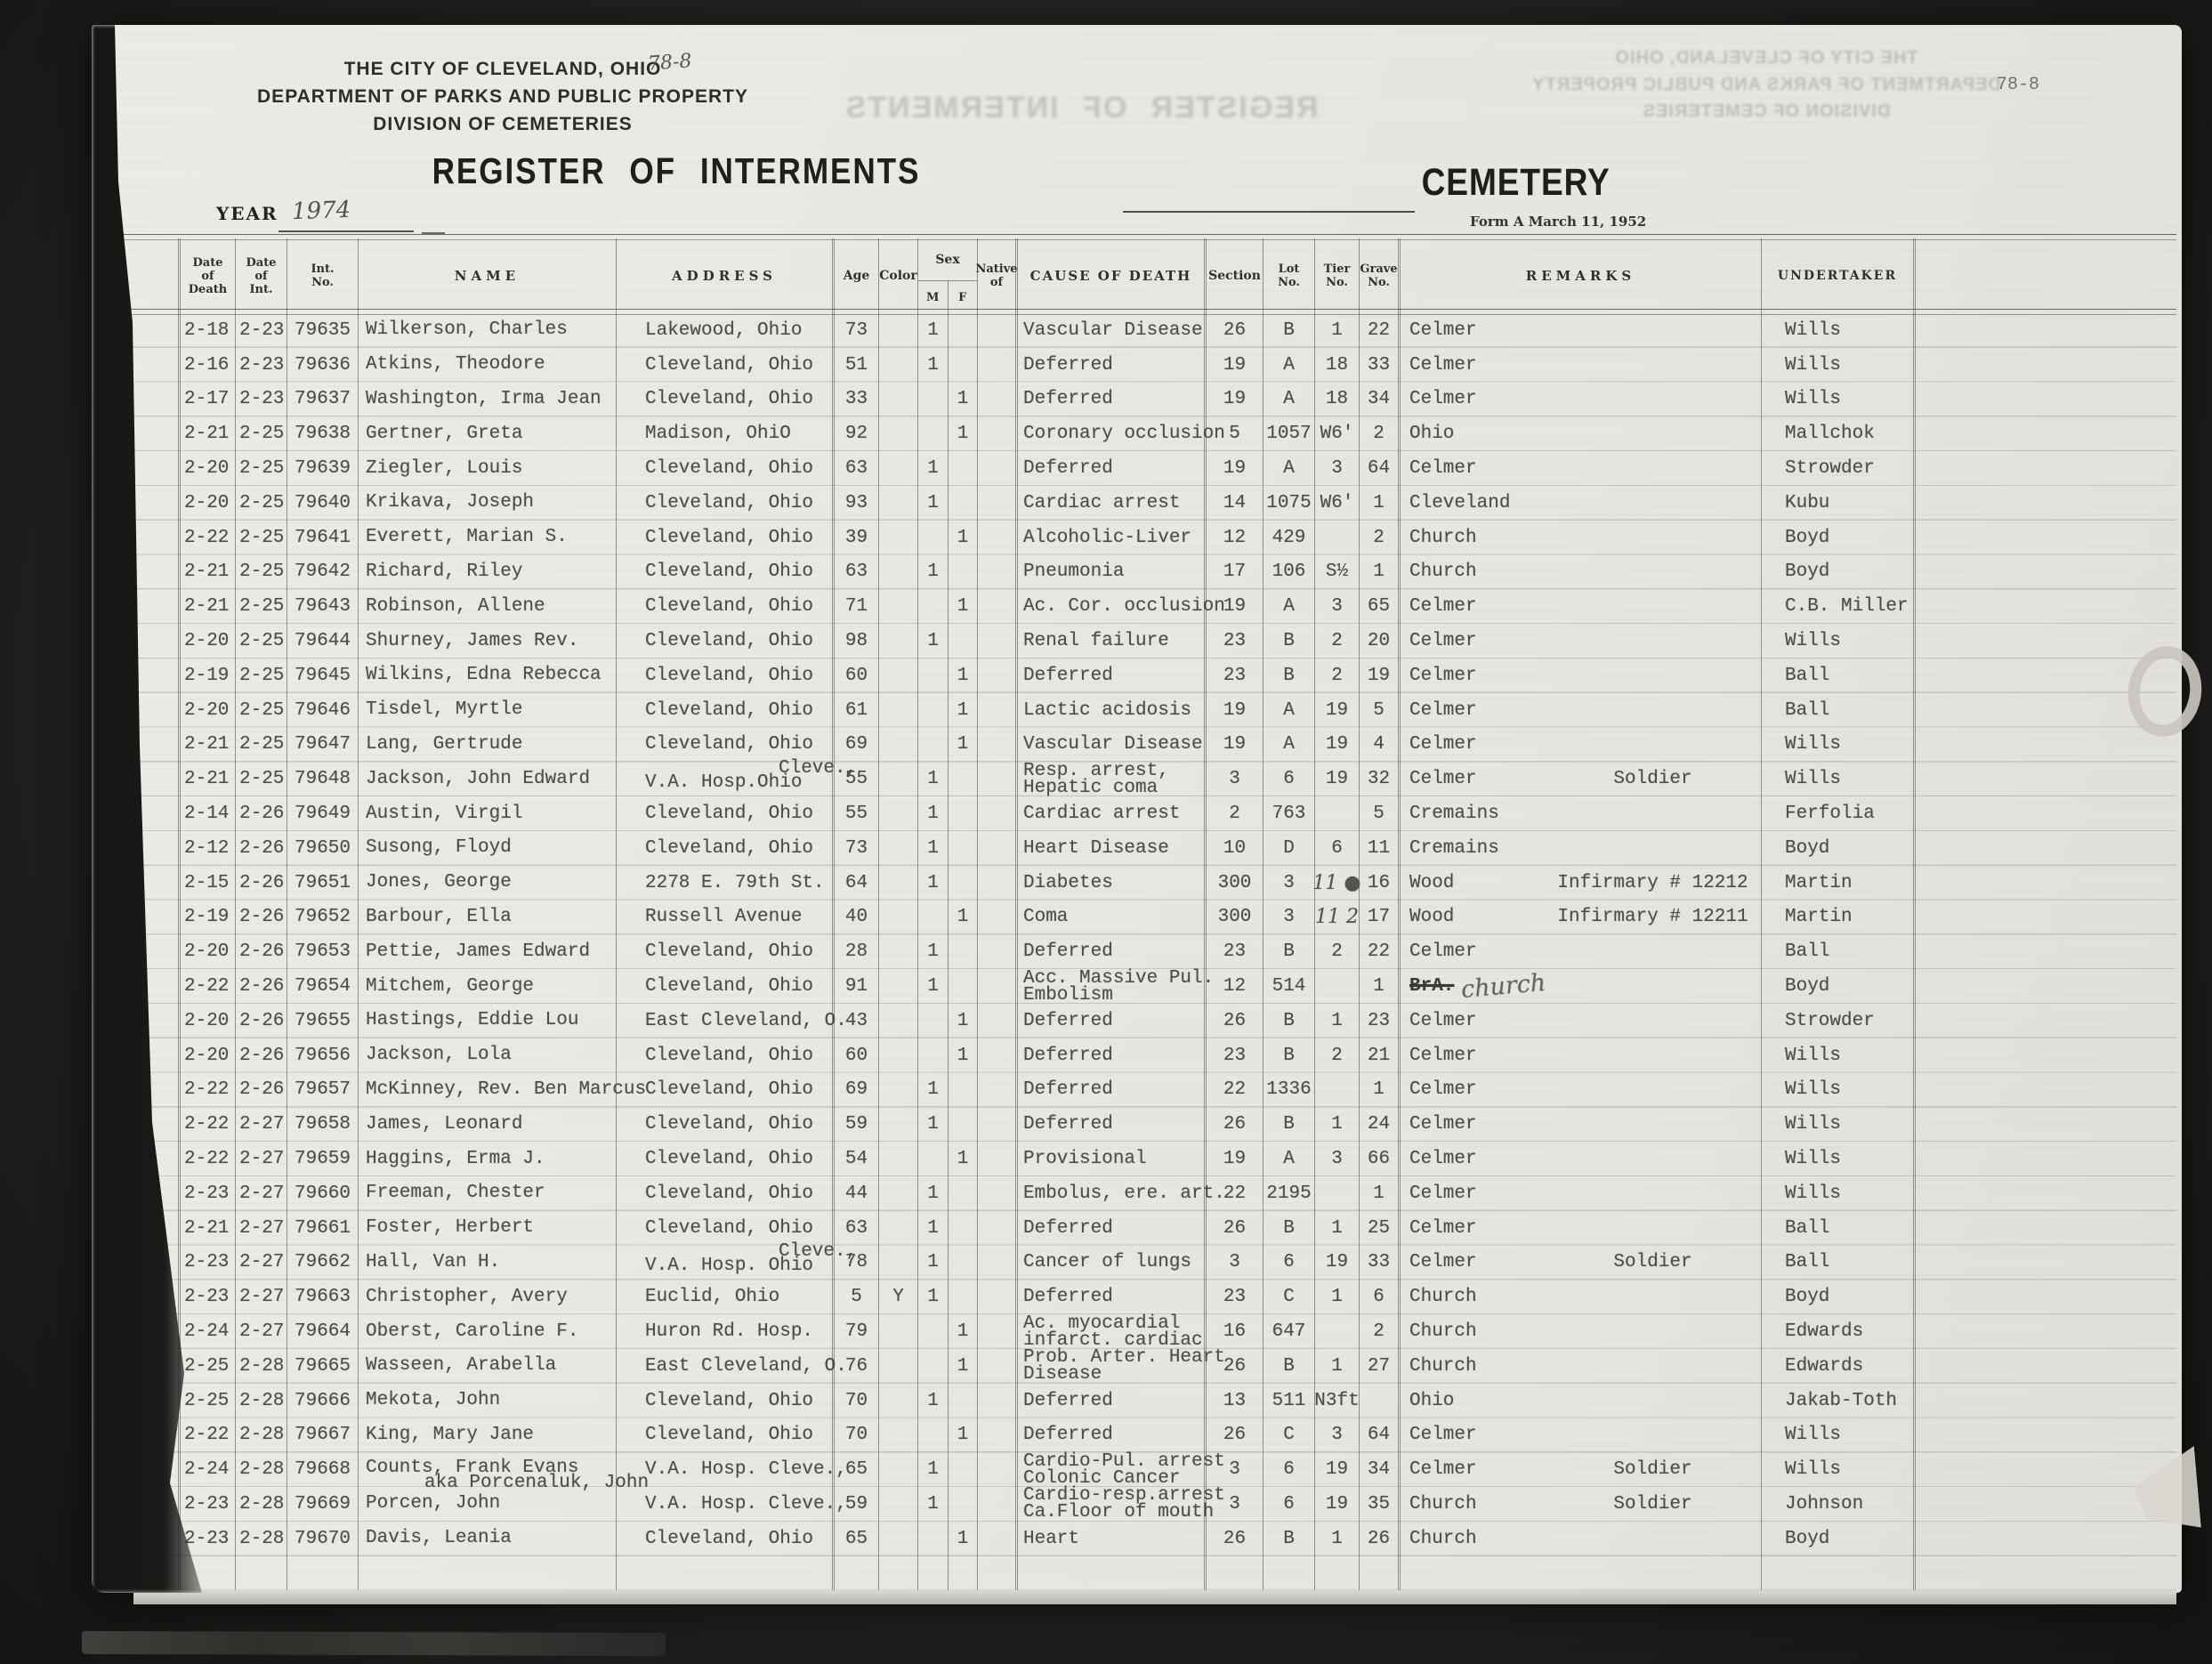  What do you see at coordinates (208, 1470) in the screenshot?
I see `cell-date-of-death: 2-24` at bounding box center [208, 1470].